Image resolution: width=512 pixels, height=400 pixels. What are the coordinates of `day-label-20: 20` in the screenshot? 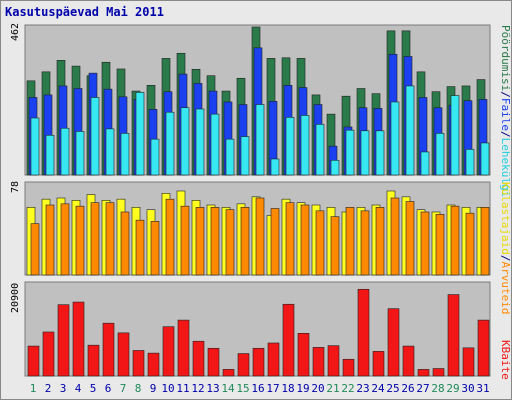 It's located at (317, 388).